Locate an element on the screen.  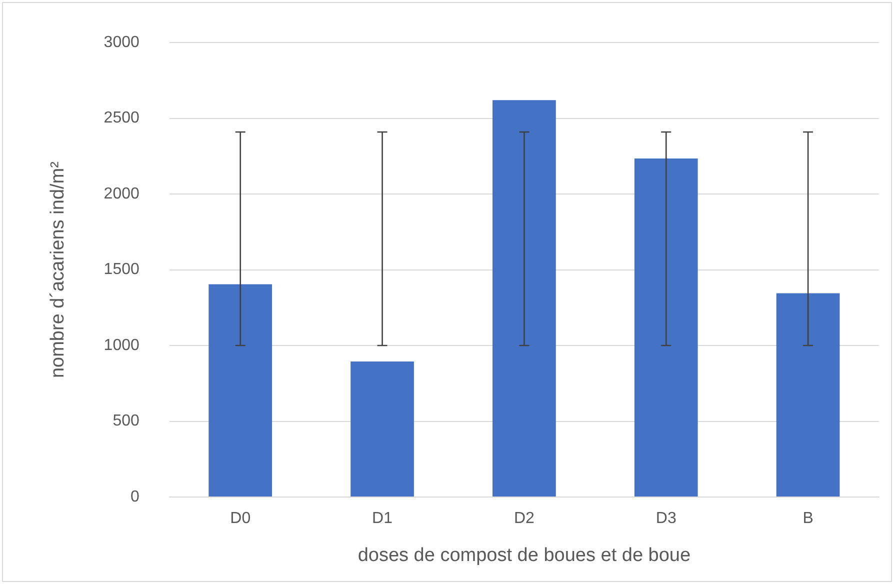
x-tick-label: D1 is located at coordinates (382, 519).